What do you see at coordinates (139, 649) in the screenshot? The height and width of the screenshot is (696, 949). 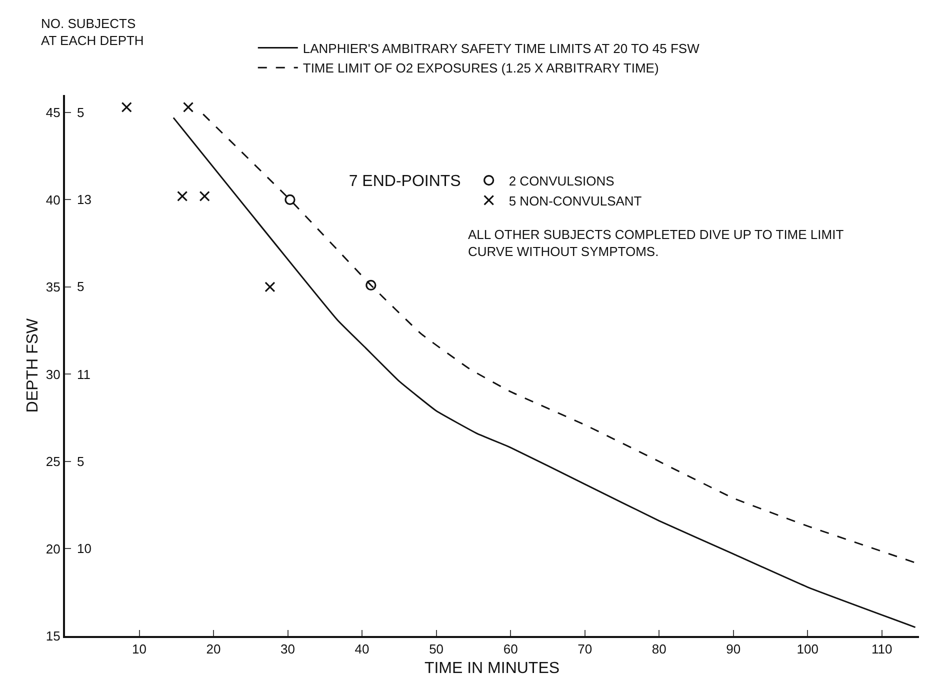 I see `x-tick-label: 10` at bounding box center [139, 649].